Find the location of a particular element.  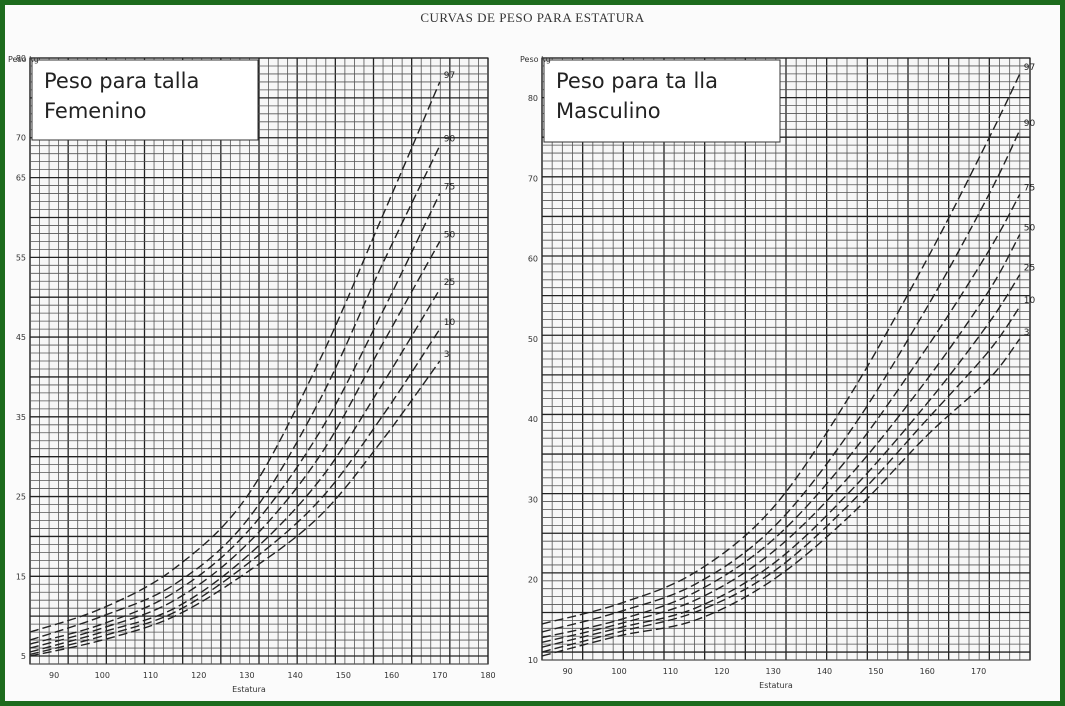

y-tick-label: 65 is located at coordinates (21, 178).